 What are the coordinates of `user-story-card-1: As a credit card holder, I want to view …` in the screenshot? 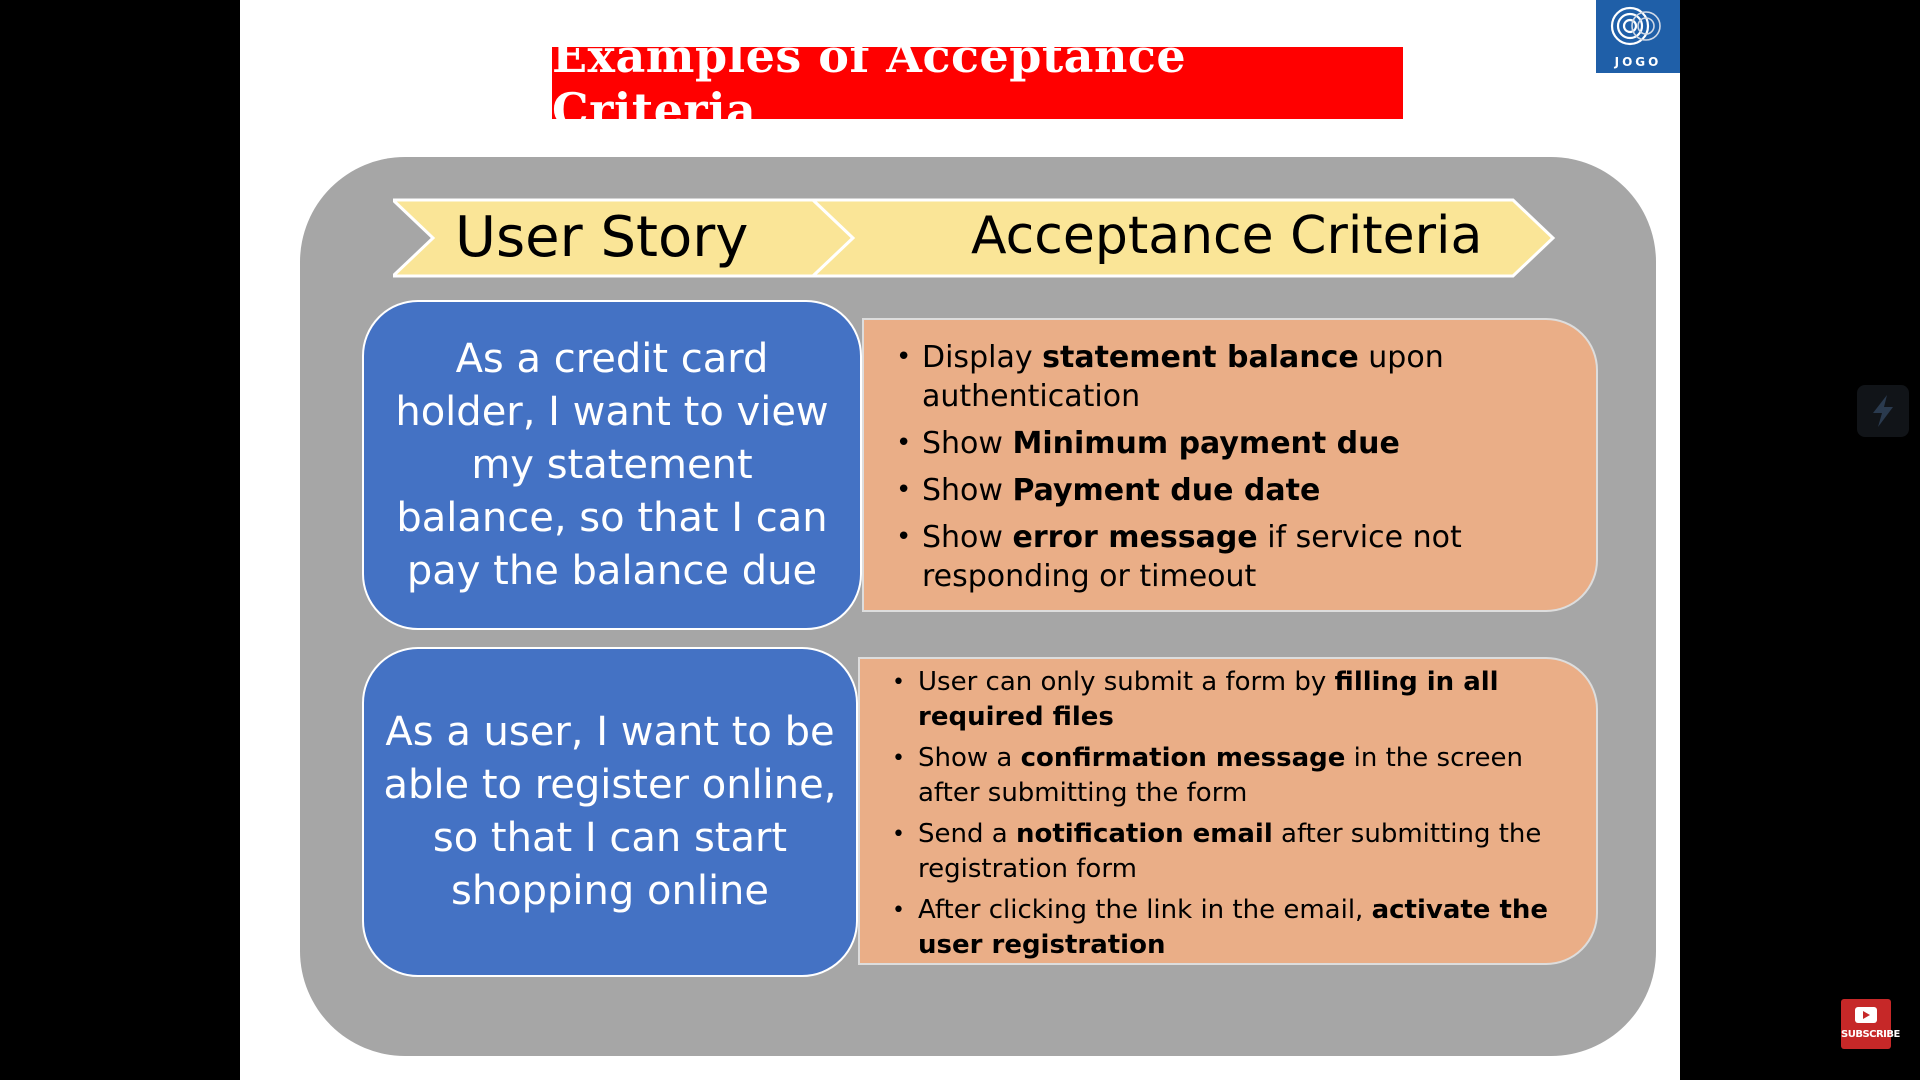 It's located at (612, 465).